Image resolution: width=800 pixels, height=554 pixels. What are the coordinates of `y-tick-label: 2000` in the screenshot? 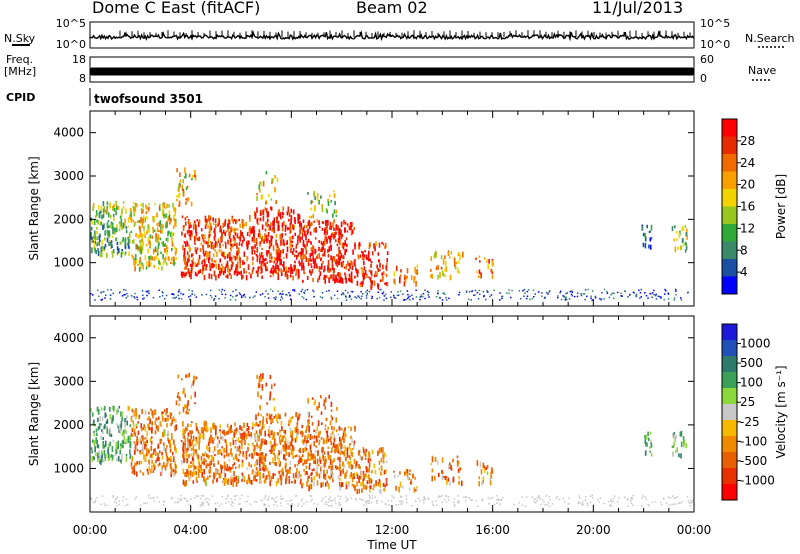 It's located at (68, 219).